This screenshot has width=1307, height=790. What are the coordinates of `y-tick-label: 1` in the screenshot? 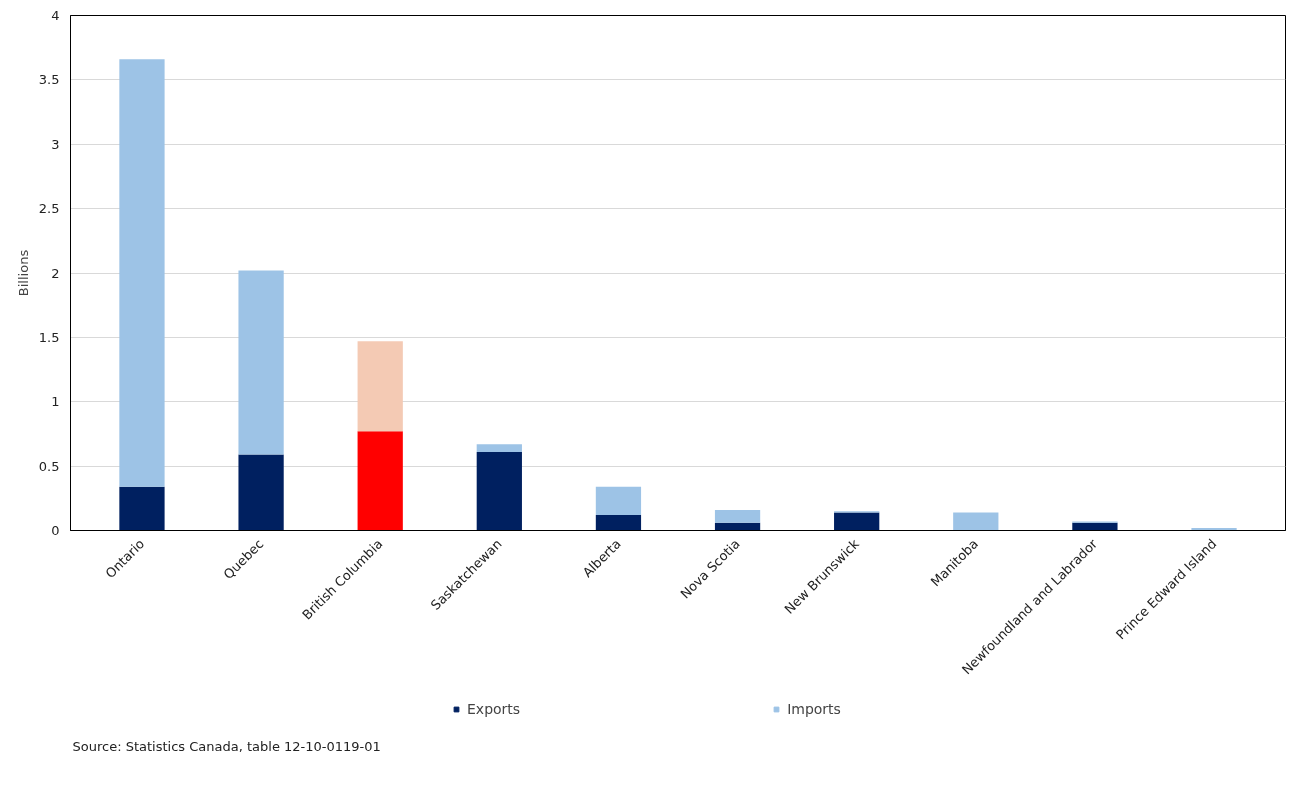 It's located at (55, 402).